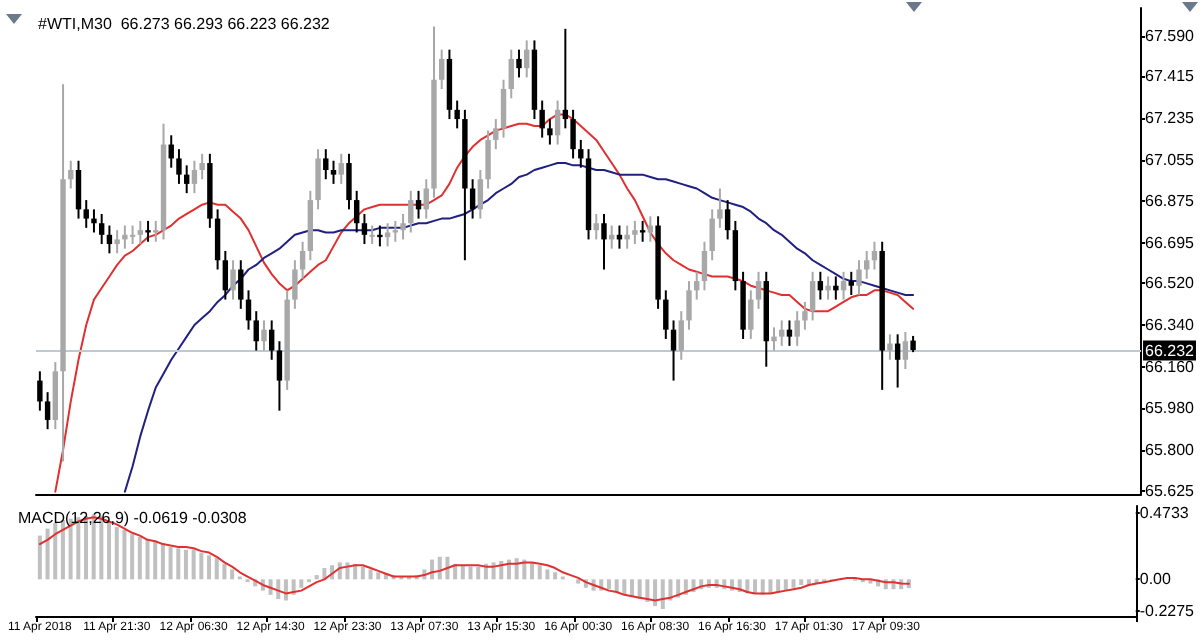 Image resolution: width=1200 pixels, height=644 pixels. What do you see at coordinates (1170, 450) in the screenshot?
I see `y-tick-label: 65.800` at bounding box center [1170, 450].